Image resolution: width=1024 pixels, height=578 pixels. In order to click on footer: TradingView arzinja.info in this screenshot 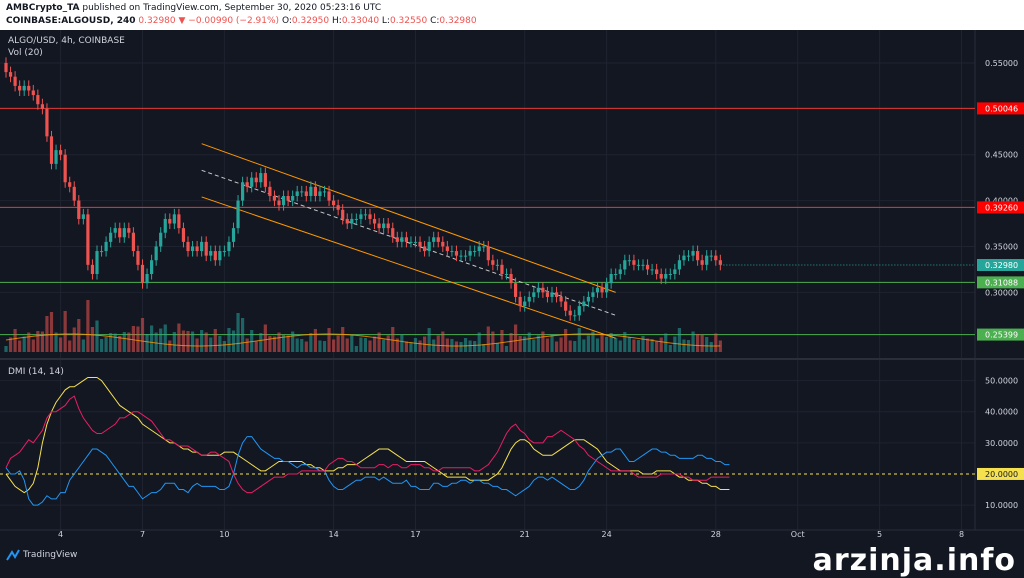, I will do `click(512, 560)`.